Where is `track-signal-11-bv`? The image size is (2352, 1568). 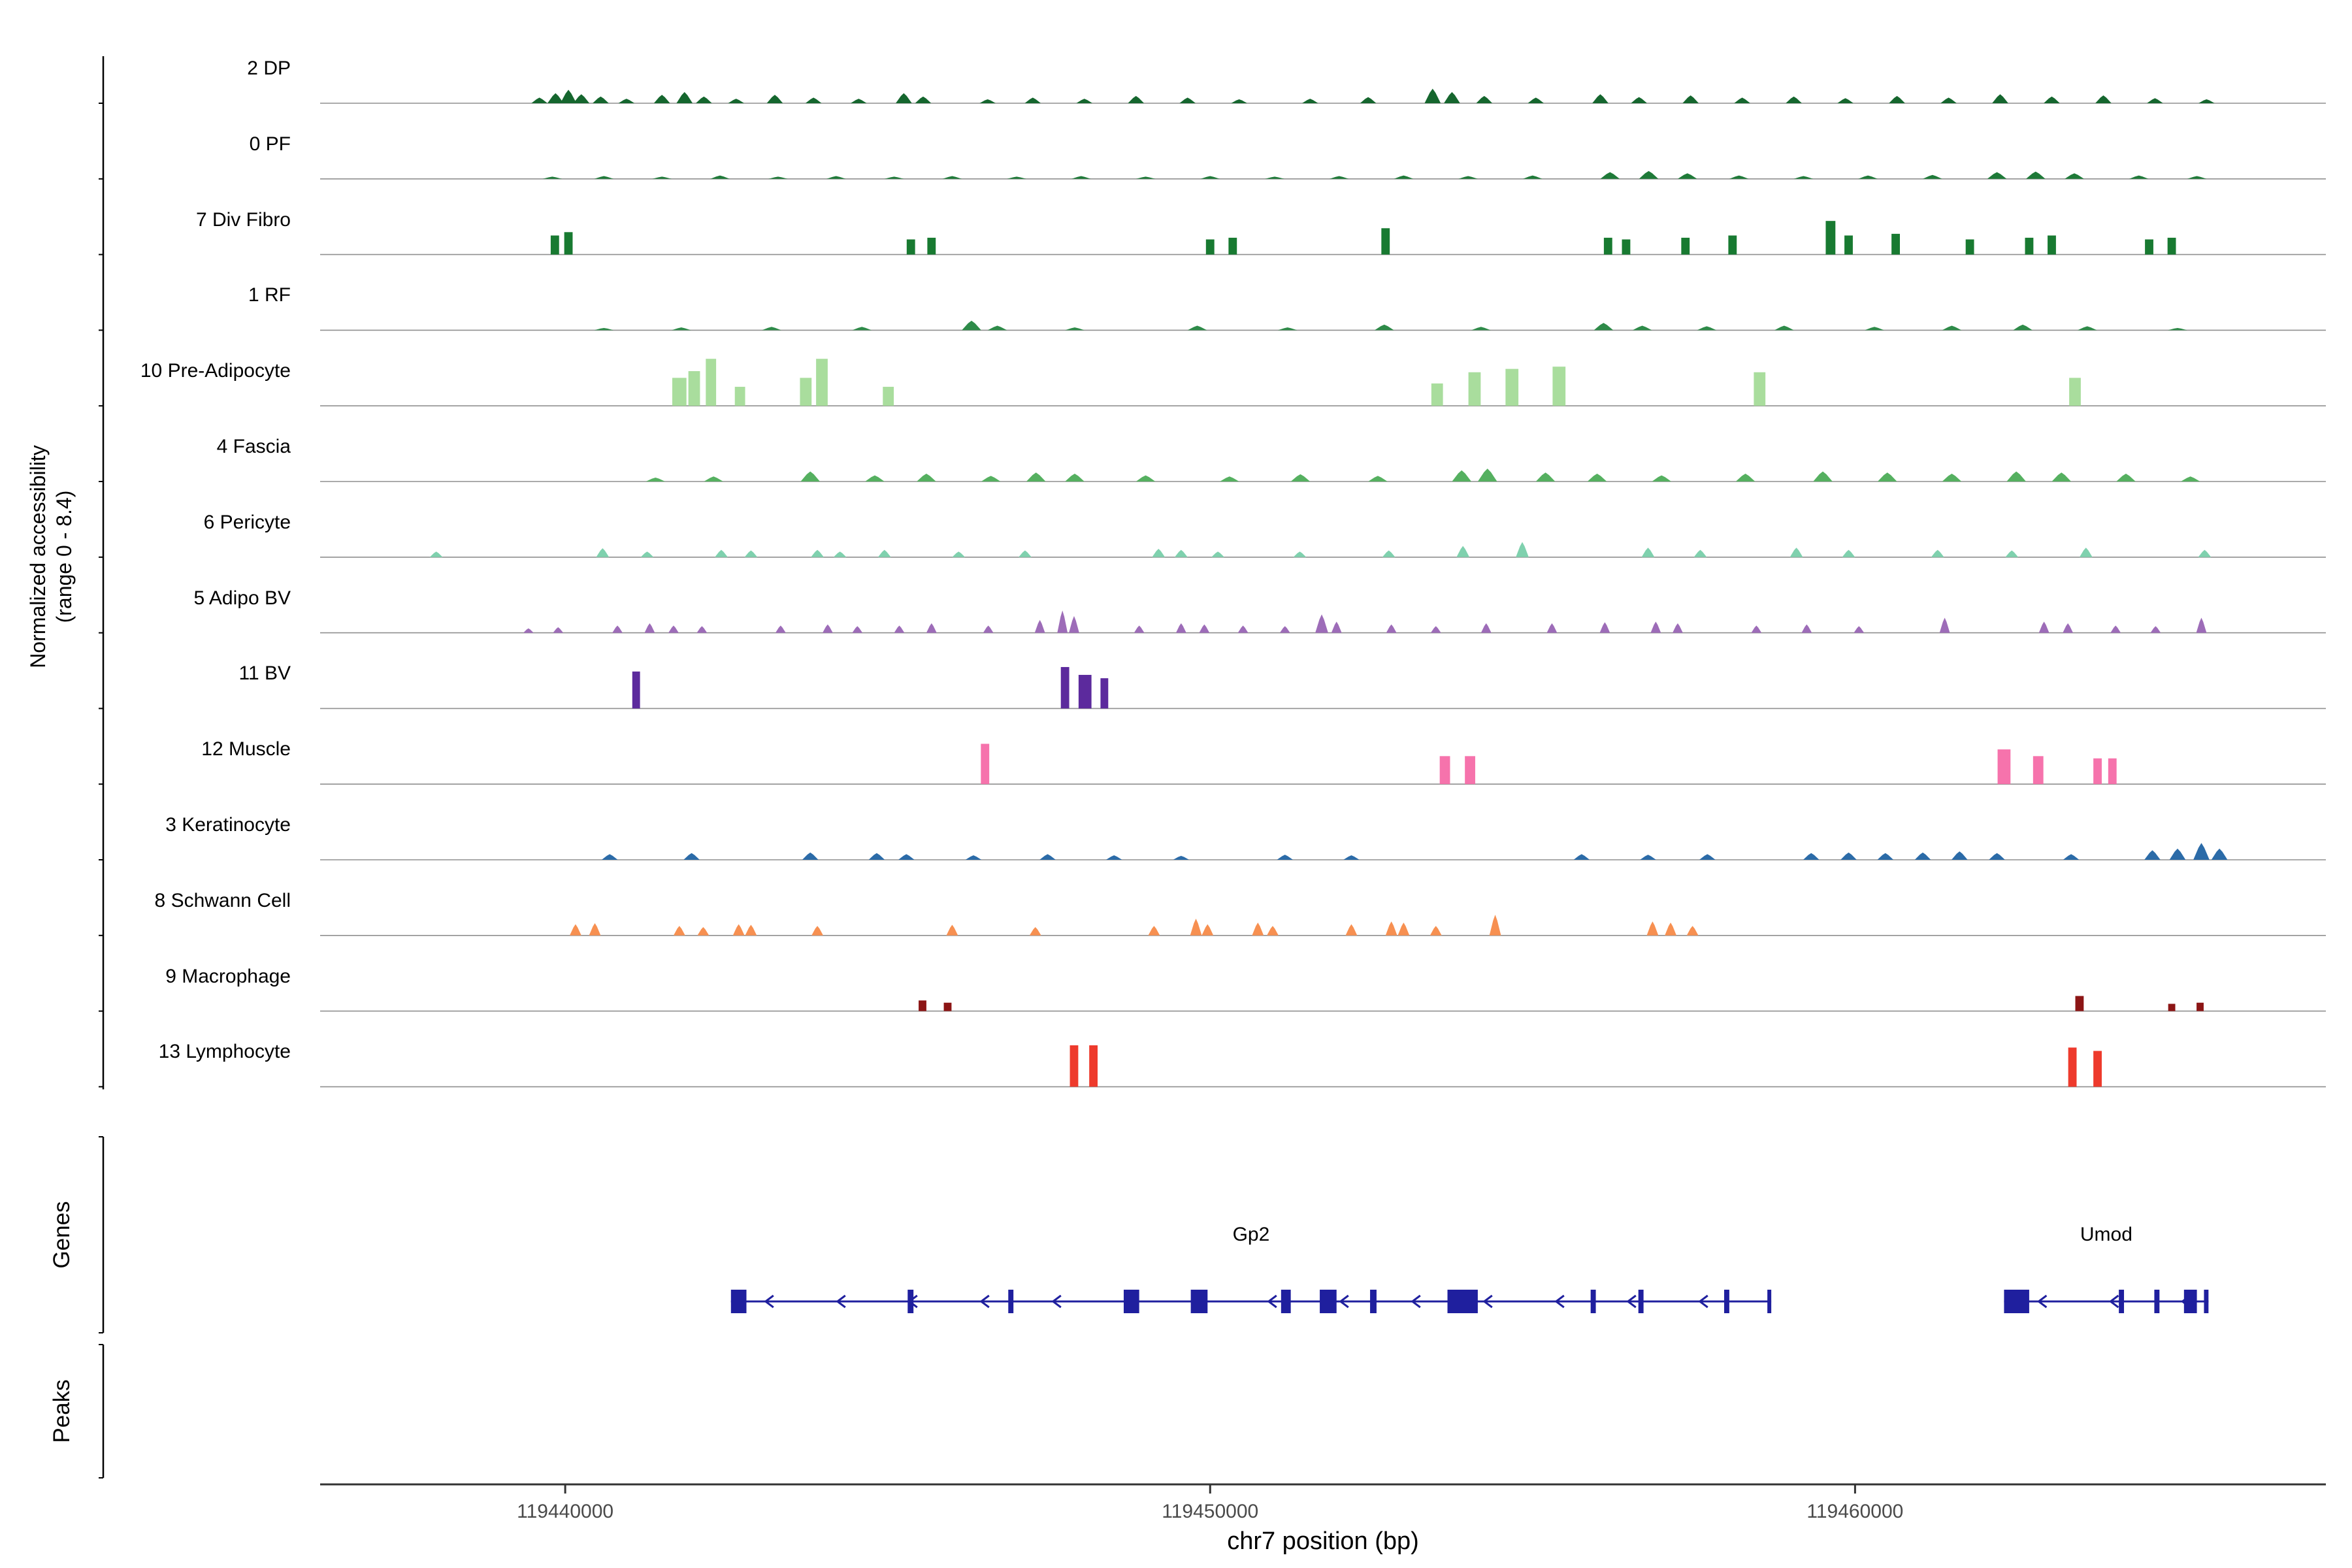
track-signal-11-bv is located at coordinates (870, 687).